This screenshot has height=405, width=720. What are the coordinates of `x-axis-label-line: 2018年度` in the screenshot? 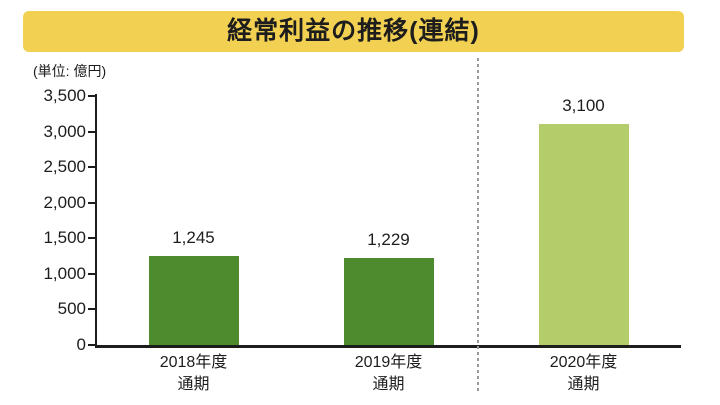 It's located at (193, 362).